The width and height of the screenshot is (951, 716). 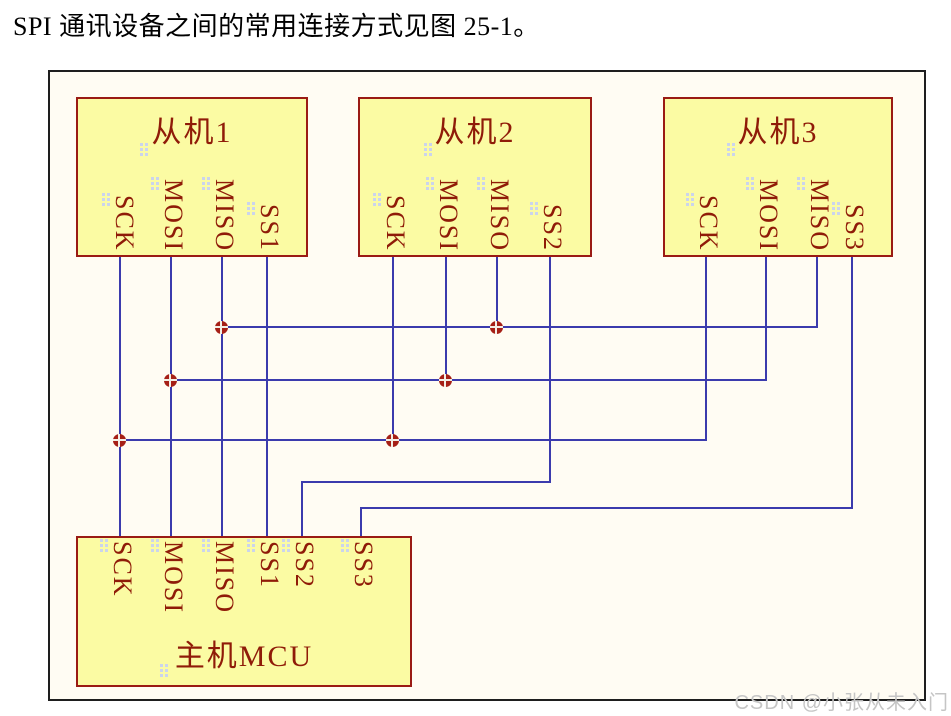 I want to click on block-slave1: 从机1 SCK MOSI MISO SS1, so click(x=192, y=177).